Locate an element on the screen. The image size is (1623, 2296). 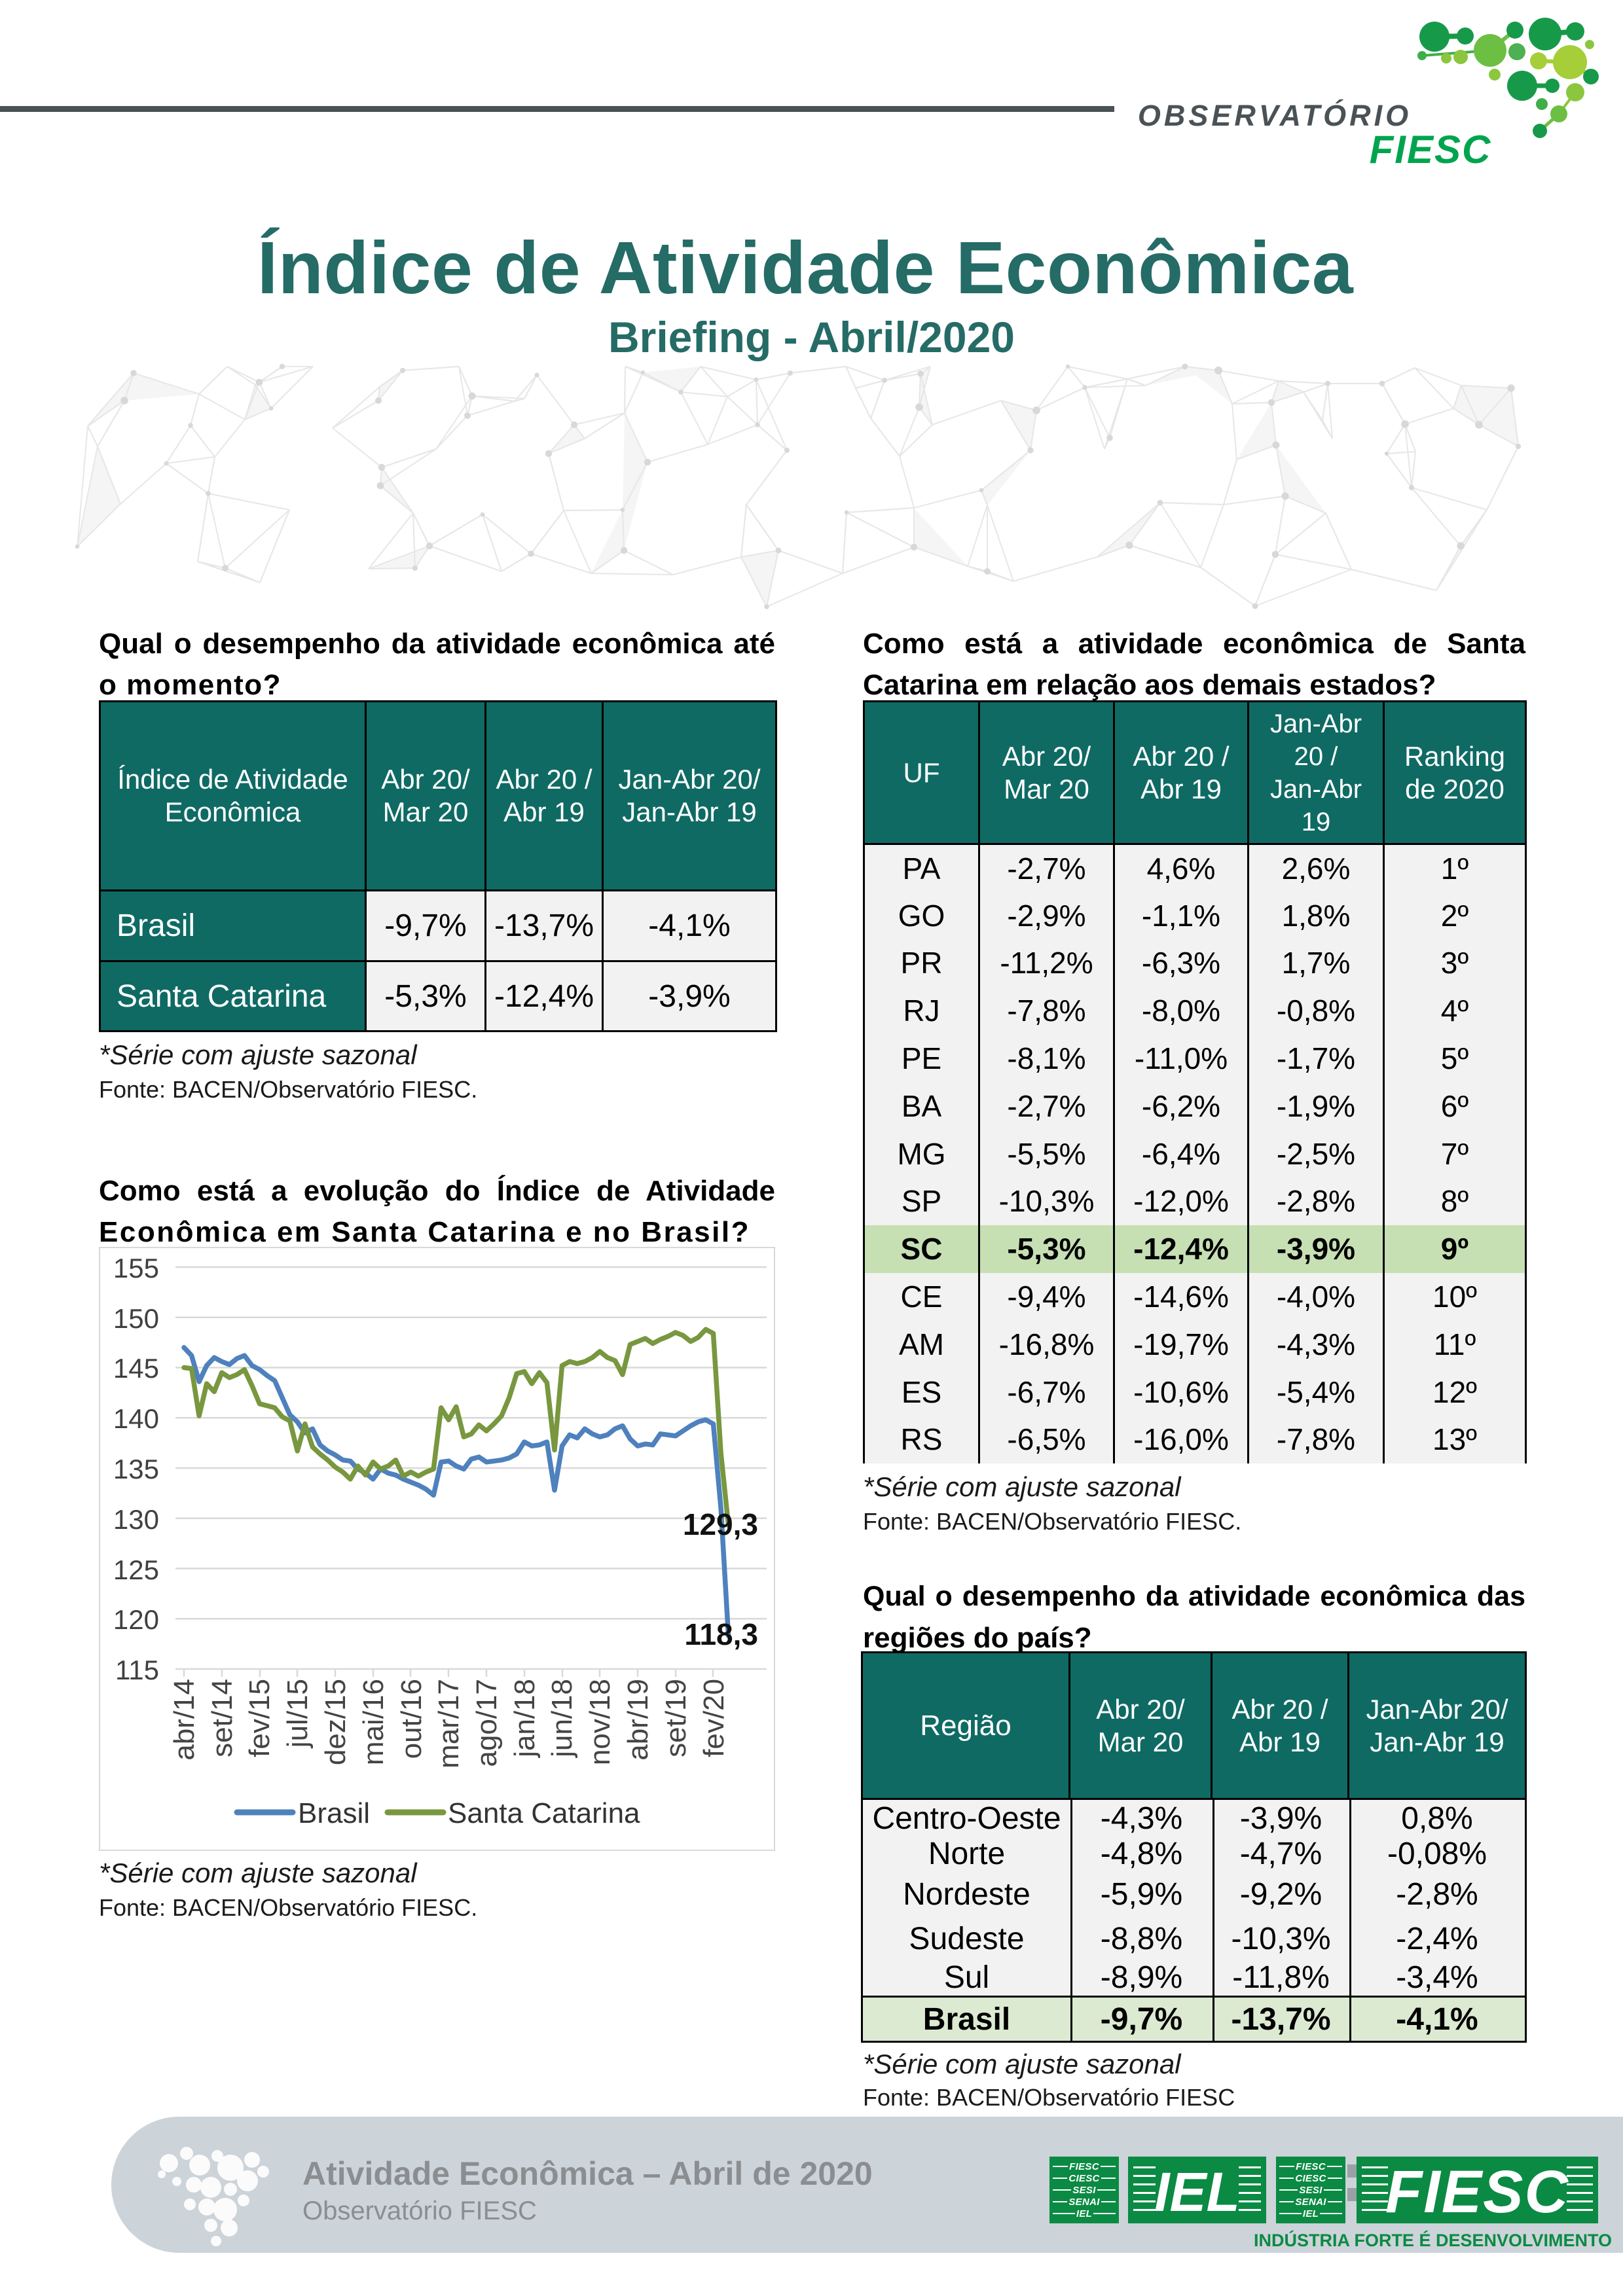
svg-text: mai/16 is located at coordinates (373, 1722).